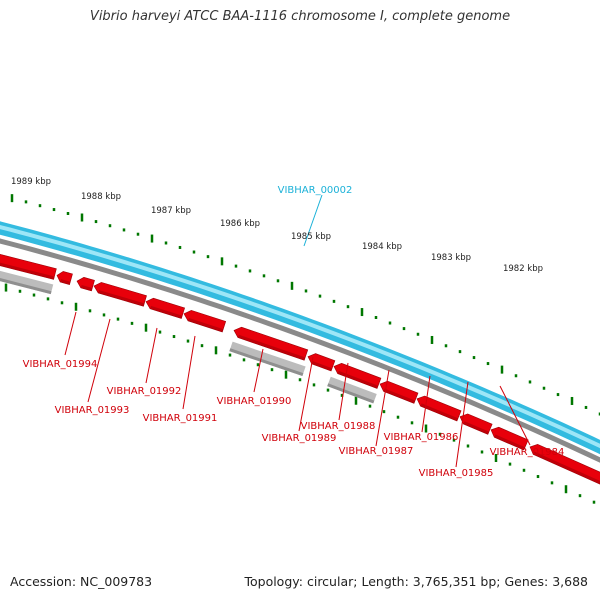 Image resolution: width=600 pixels, height=600 pixels. What do you see at coordinates (382, 247) in the screenshot?
I see `scale-label: 1984 kbp` at bounding box center [382, 247].